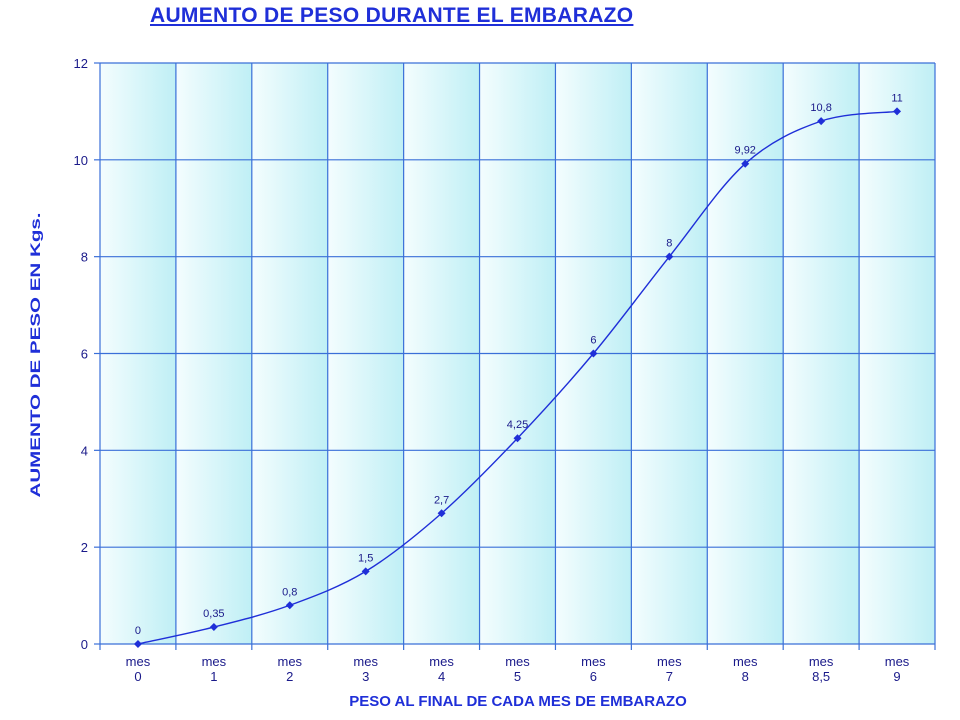 Image resolution: width=960 pixels, height=720 pixels. I want to click on data-label: 2,7, so click(441, 500).